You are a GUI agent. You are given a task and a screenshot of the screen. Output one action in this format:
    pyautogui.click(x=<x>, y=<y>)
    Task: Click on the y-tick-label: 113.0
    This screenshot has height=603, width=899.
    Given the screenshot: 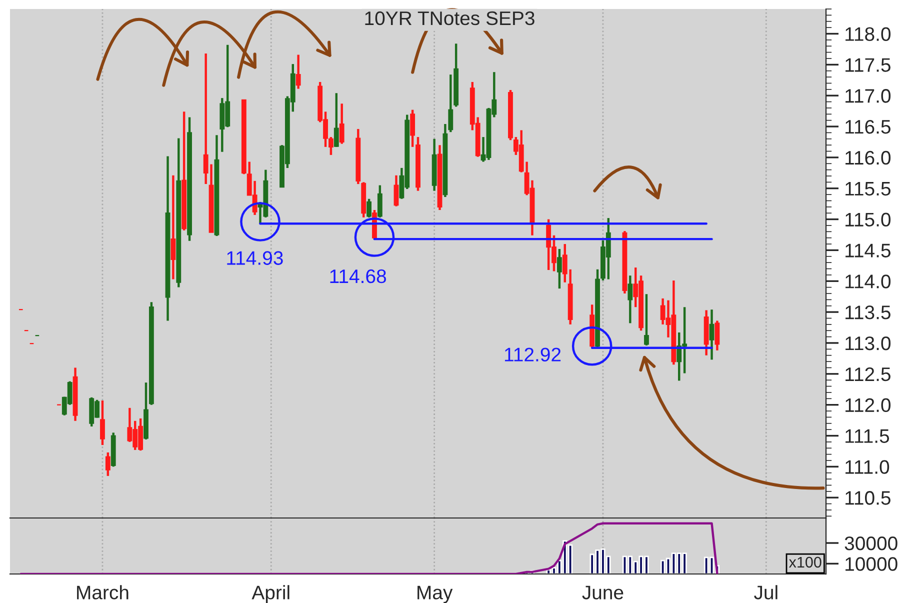 What is the action you would take?
    pyautogui.click(x=868, y=343)
    